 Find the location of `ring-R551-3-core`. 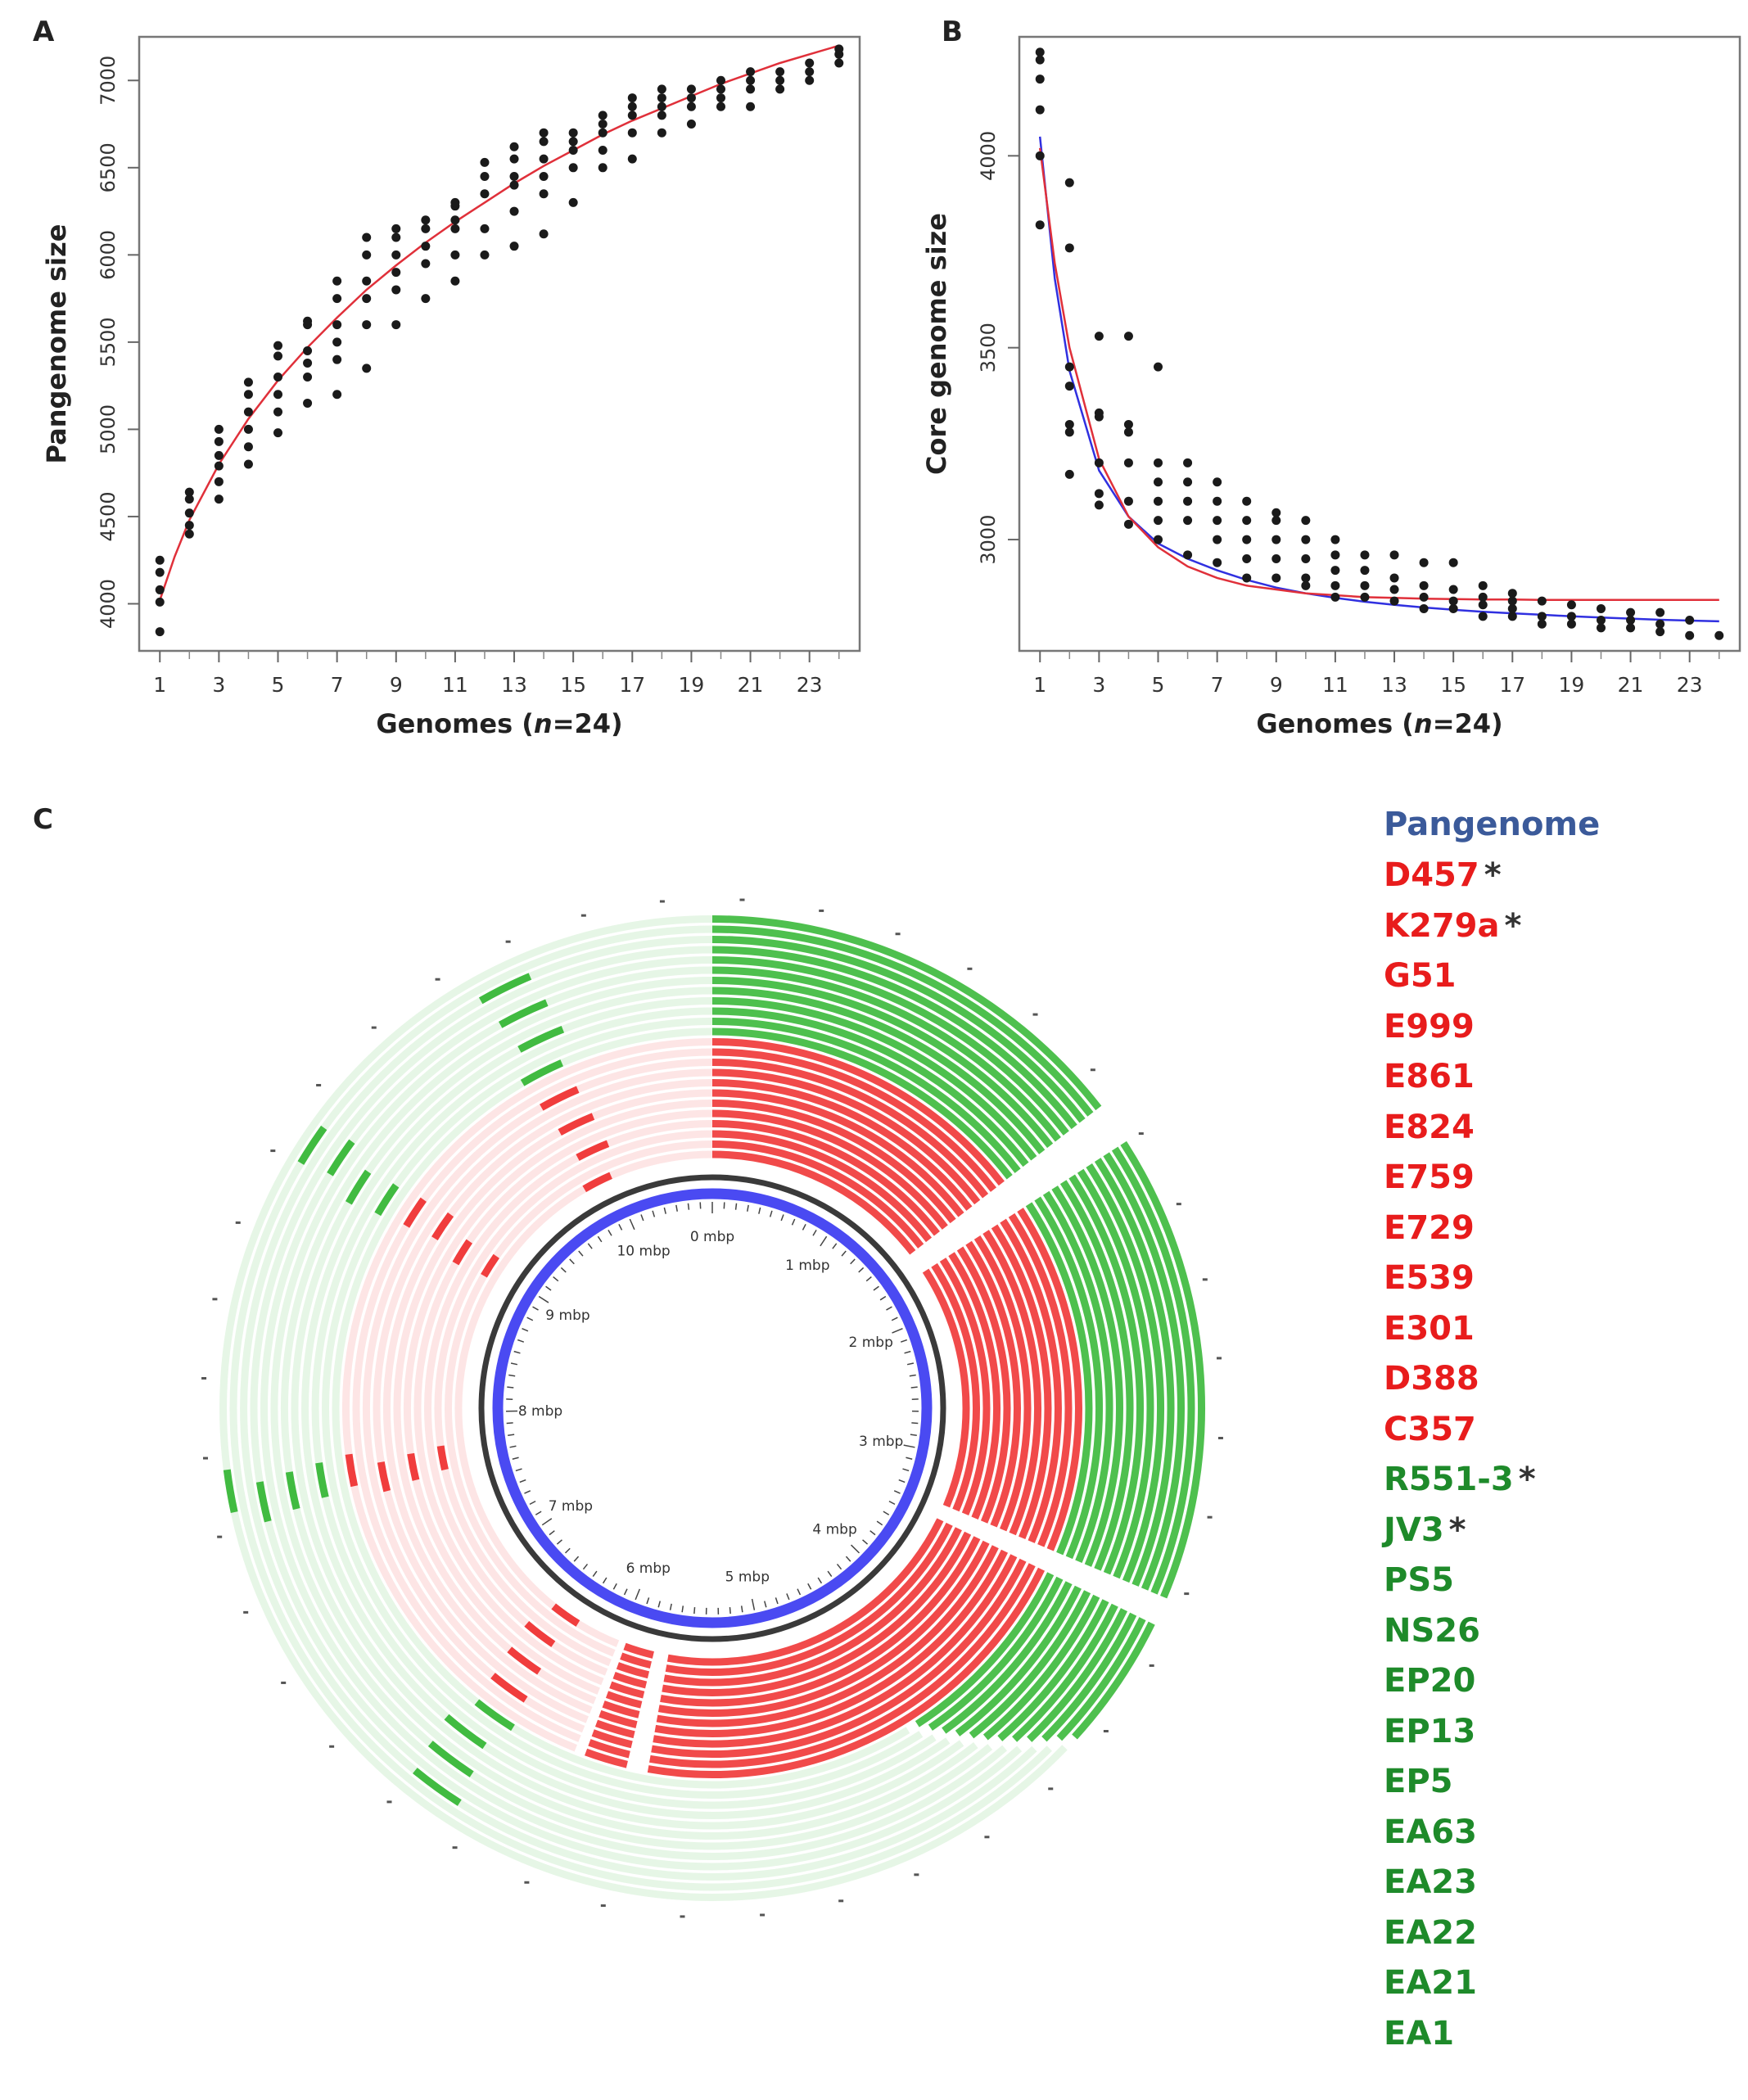

ring-R551-3-core is located at coordinates (862, 1103).